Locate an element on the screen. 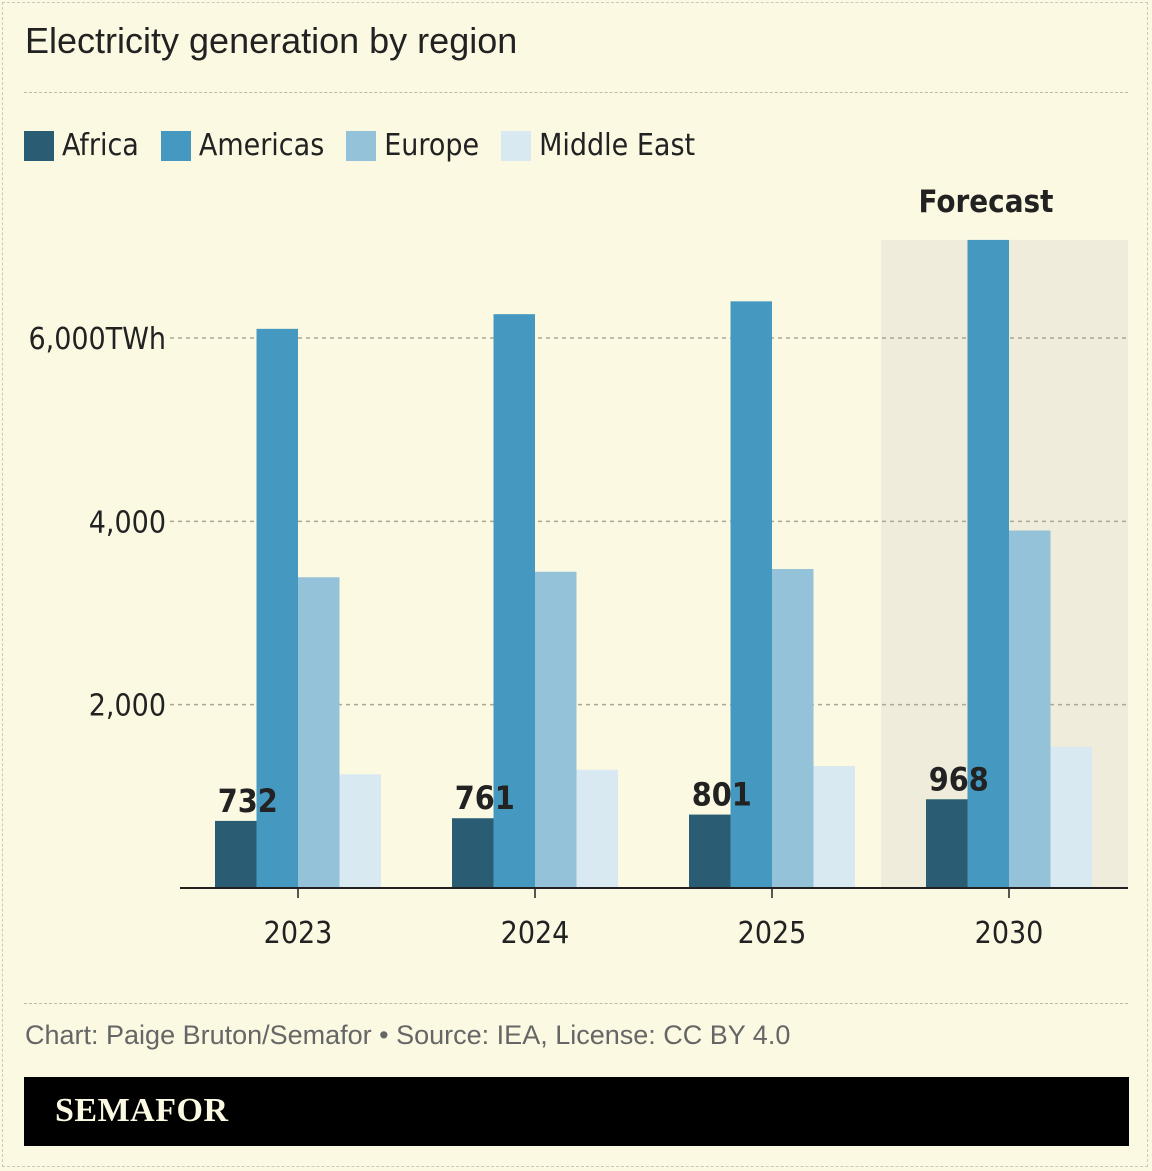 The width and height of the screenshot is (1152, 1171). semafor-logo: SEMAFOR is located at coordinates (142, 1110).